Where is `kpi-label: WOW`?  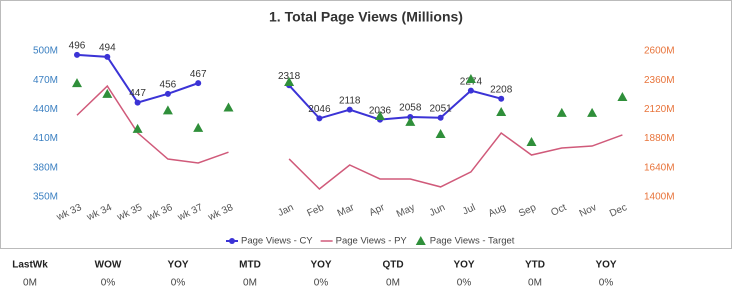
kpi-label: WOW is located at coordinates (108, 265).